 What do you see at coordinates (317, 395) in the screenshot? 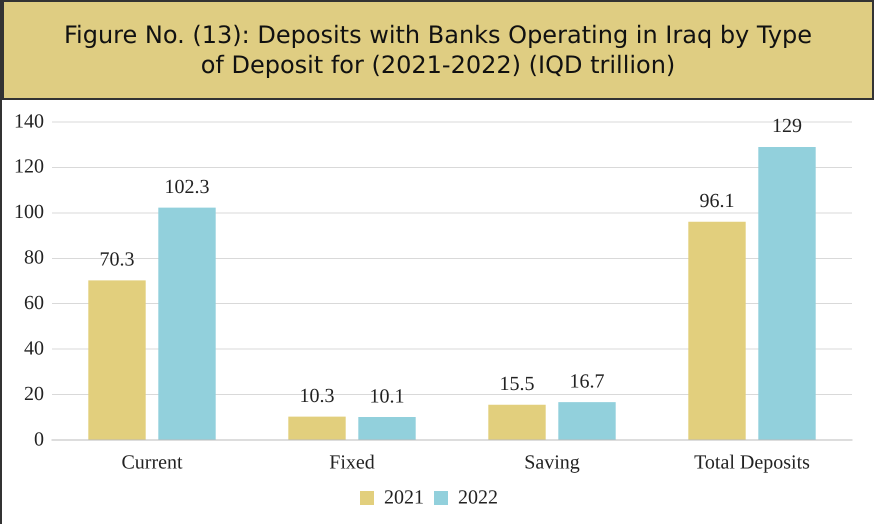
I see `data-label: 10.3` at bounding box center [317, 395].